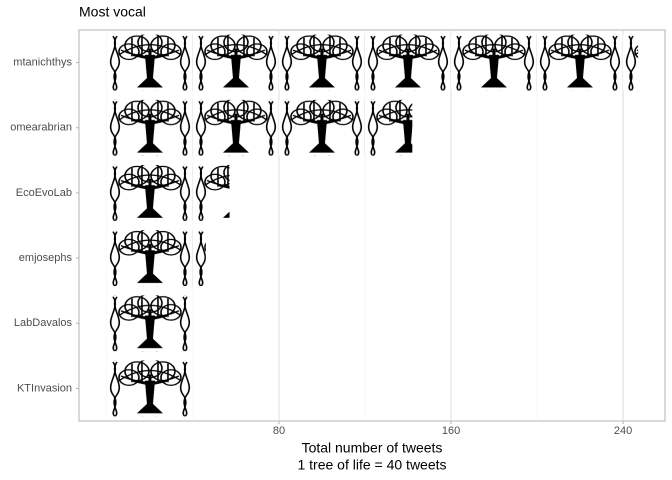  What do you see at coordinates (451, 431) in the screenshot?
I see `x-tick-label: 160` at bounding box center [451, 431].